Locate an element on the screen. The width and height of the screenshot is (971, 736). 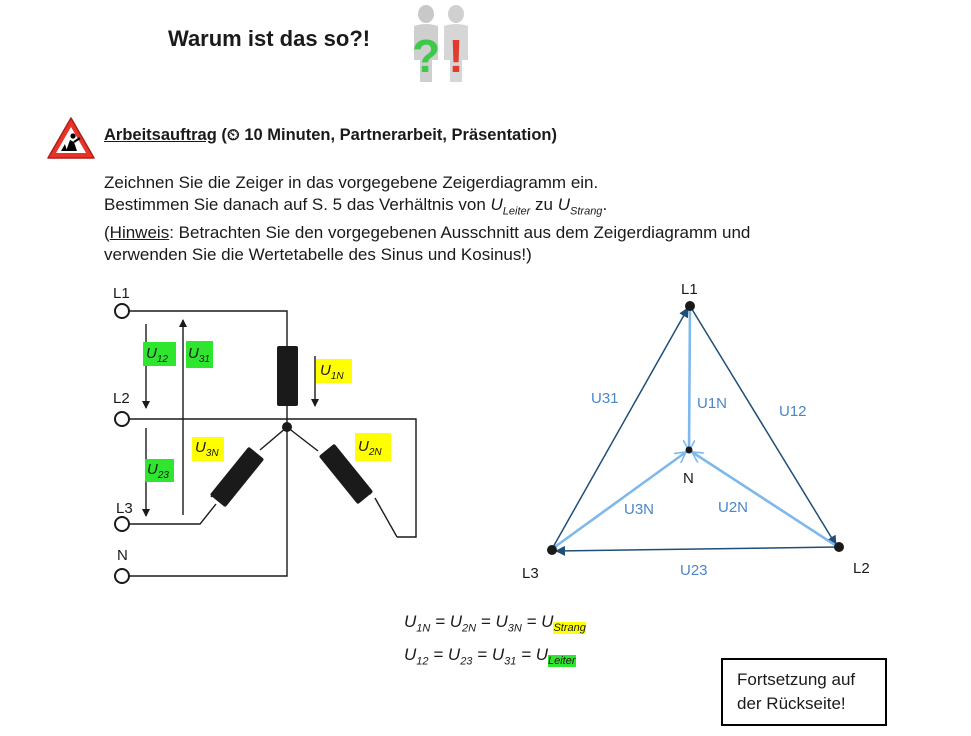
phasor-diagram is located at coordinates (695, 430).